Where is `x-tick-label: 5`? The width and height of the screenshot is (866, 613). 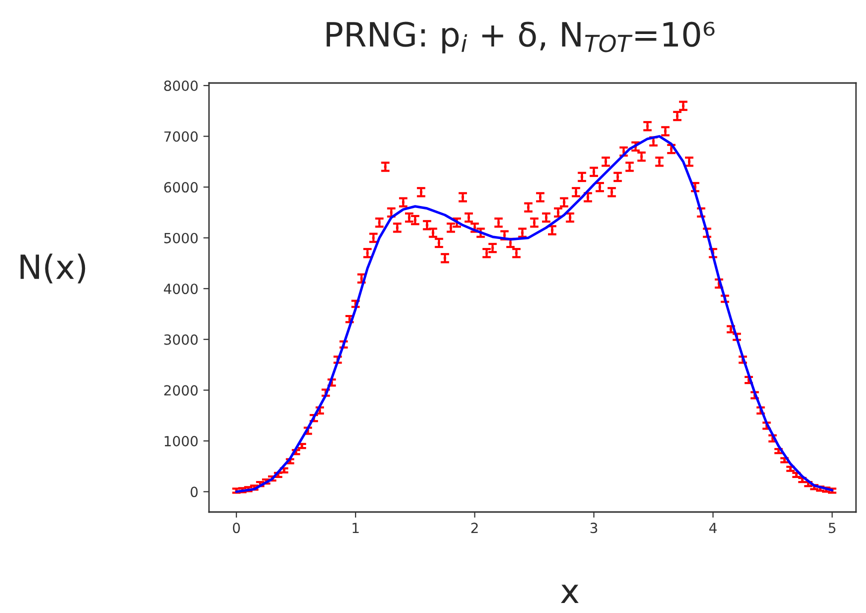 x-tick-label: 5 is located at coordinates (832, 528).